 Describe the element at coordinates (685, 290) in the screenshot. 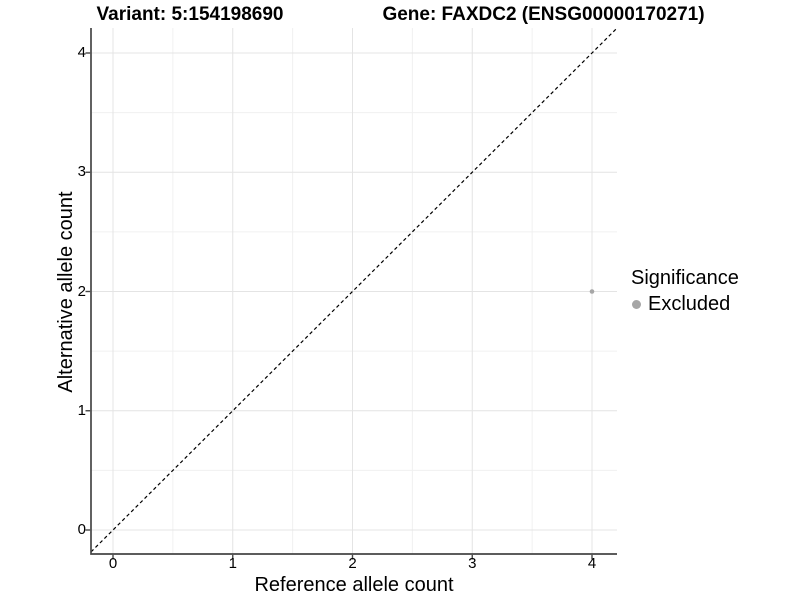

I see `legend: Significance Excluded` at that location.